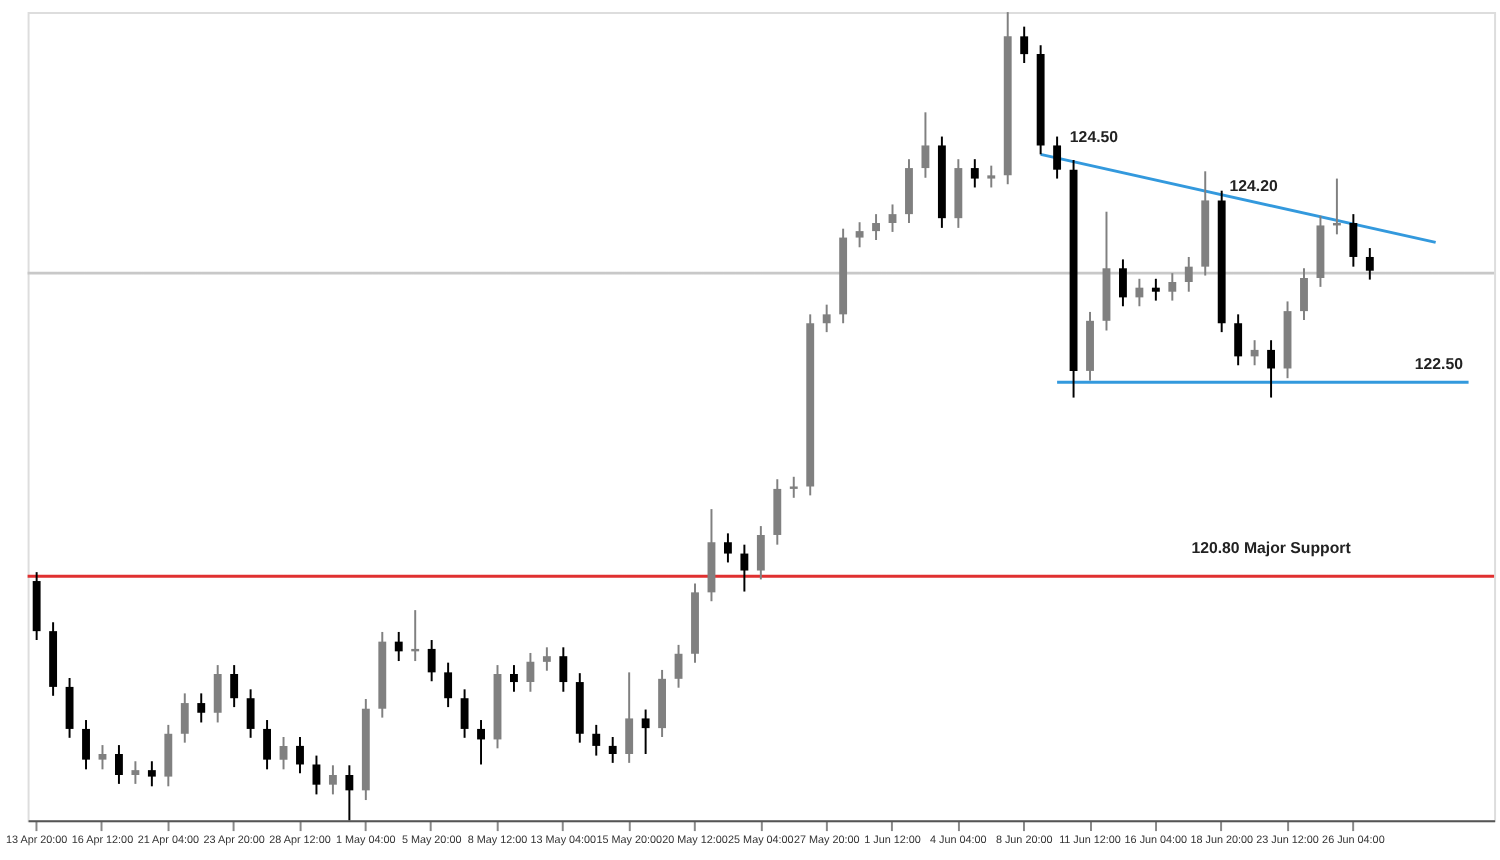  Describe the element at coordinates (1254, 186) in the screenshot. I see `annotation: 124.20` at that location.